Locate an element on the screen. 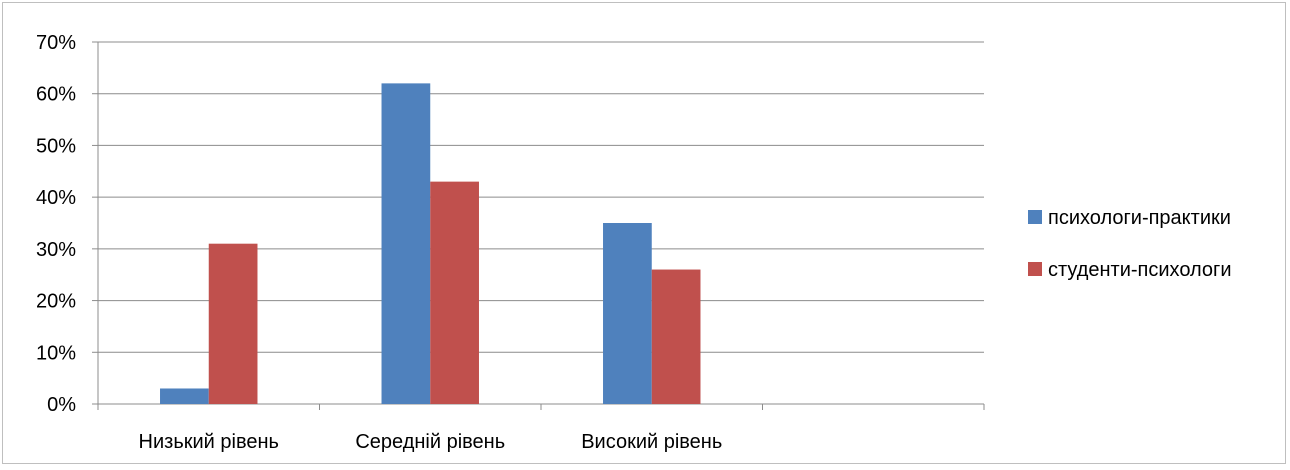 Image resolution: width=1290 pixels, height=470 pixels. y-tick-label: 40% is located at coordinates (56, 198).